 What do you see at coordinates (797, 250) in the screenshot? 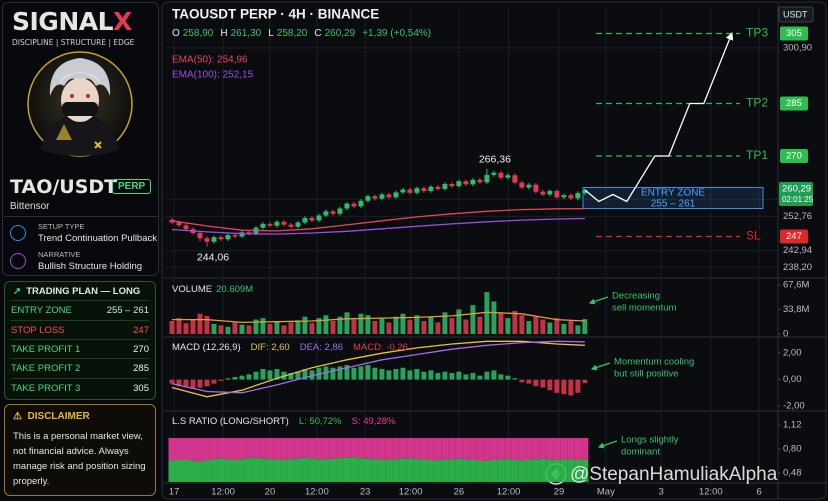
I see `y-tick-label: 242,94` at bounding box center [797, 250].